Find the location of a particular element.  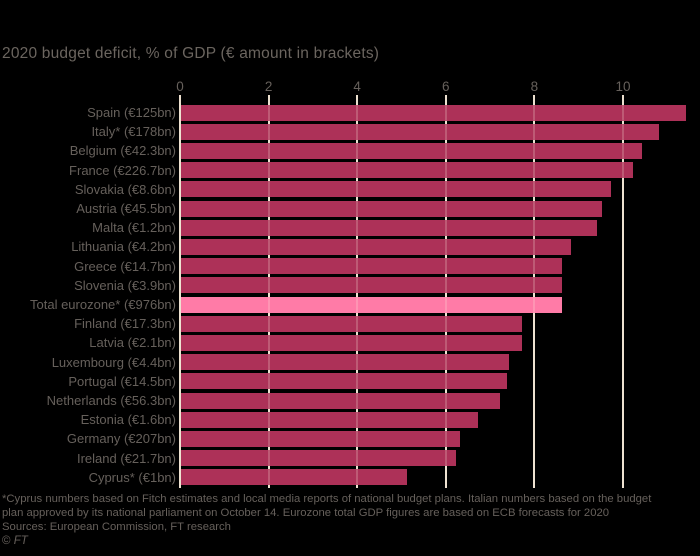

category-label: Greece (€14.7bn) is located at coordinates (125, 266).